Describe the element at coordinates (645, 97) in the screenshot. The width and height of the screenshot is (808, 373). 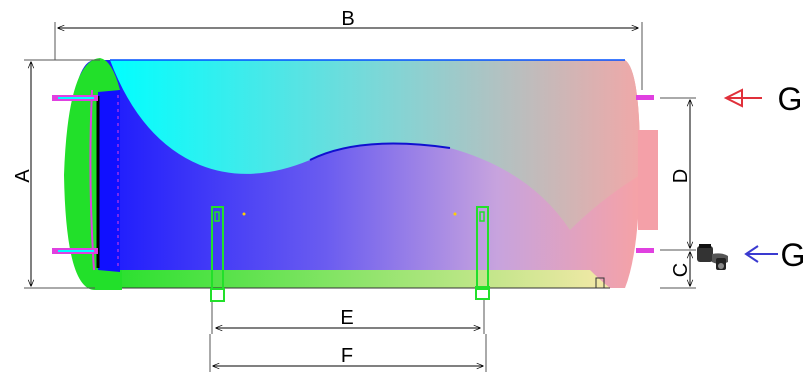
I see `right-pipe-top` at that location.